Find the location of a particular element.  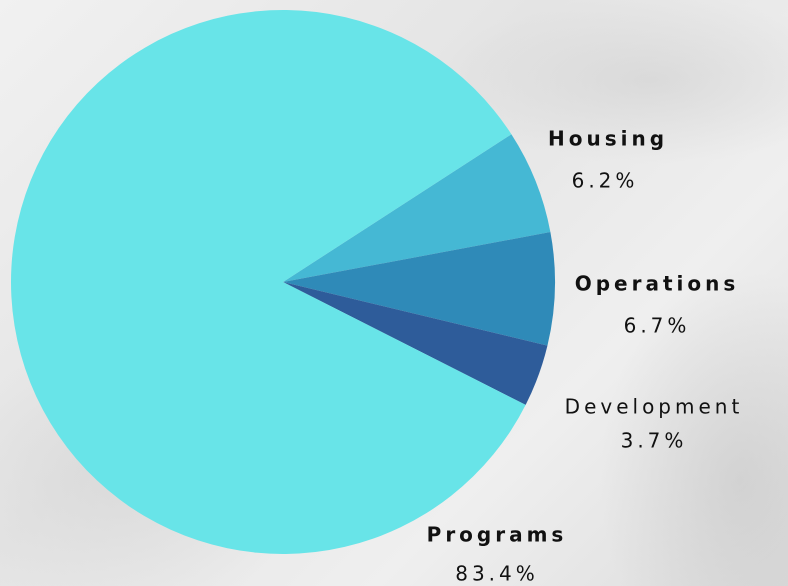

slice-value: 6.2% is located at coordinates (605, 181).